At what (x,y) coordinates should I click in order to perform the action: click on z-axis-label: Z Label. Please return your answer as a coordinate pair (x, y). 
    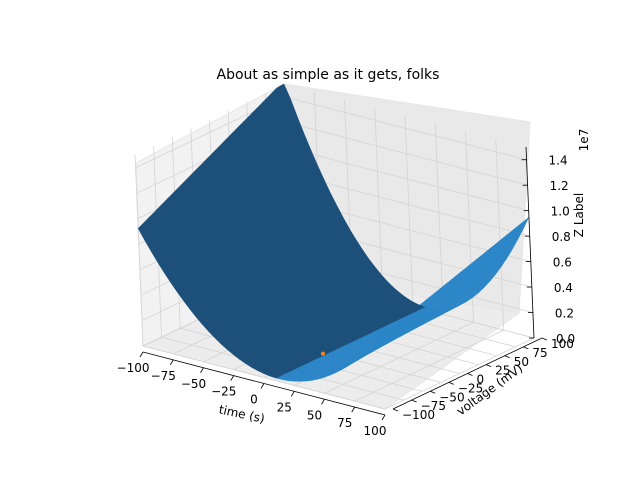
    Looking at the image, I should click on (579, 215).